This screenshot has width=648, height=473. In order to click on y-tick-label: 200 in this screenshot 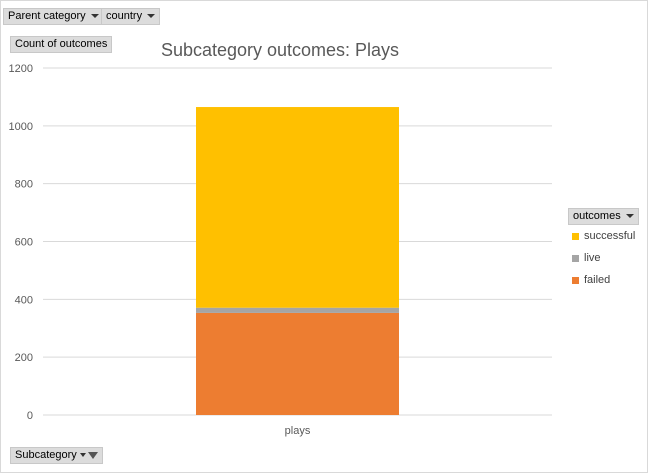, I will do `click(24, 358)`.